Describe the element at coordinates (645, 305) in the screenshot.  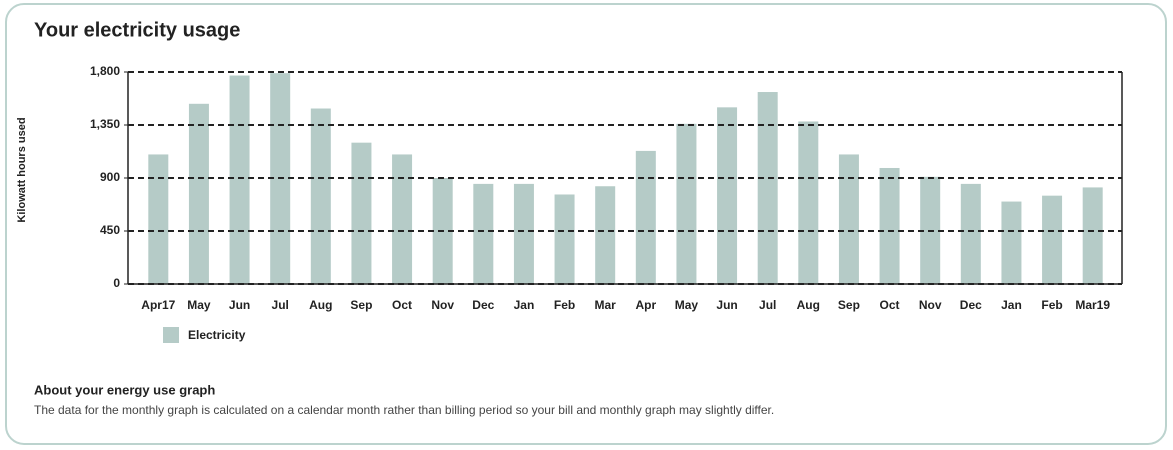
I see `x-tick-label: Apr` at that location.